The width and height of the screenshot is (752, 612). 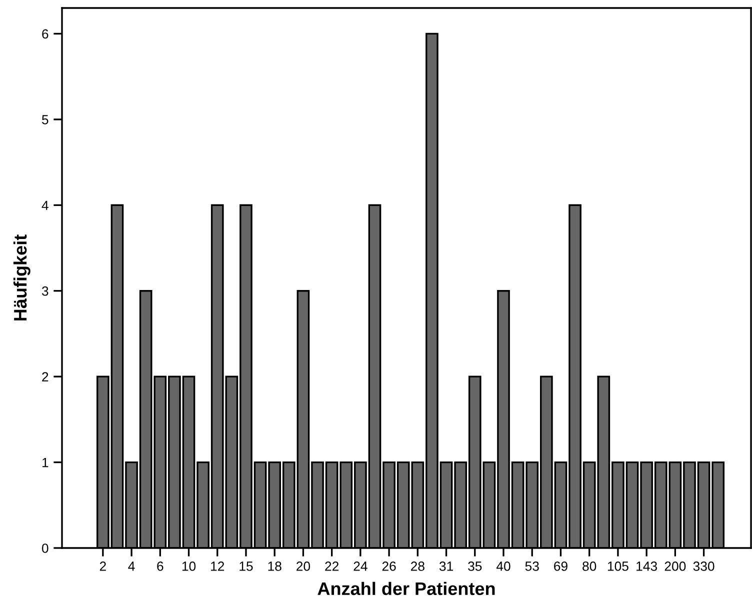 I want to click on y-tick-label: 1, so click(x=45, y=463).